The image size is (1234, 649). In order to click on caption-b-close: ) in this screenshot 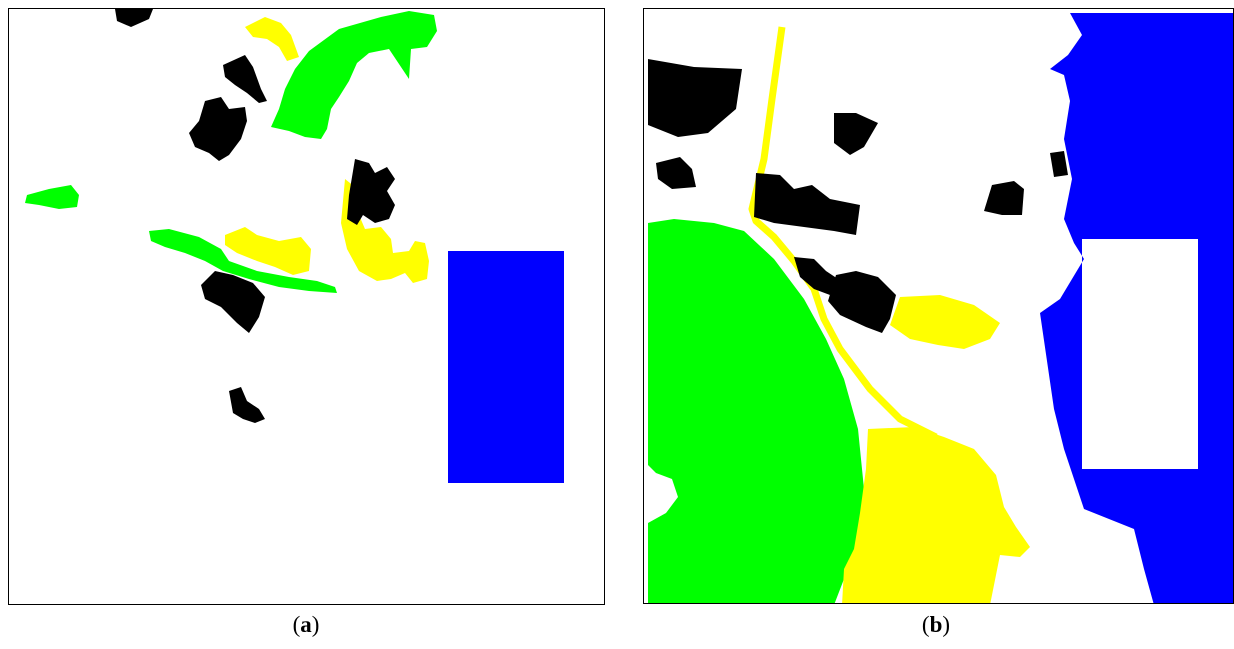, I will do `click(946, 624)`.